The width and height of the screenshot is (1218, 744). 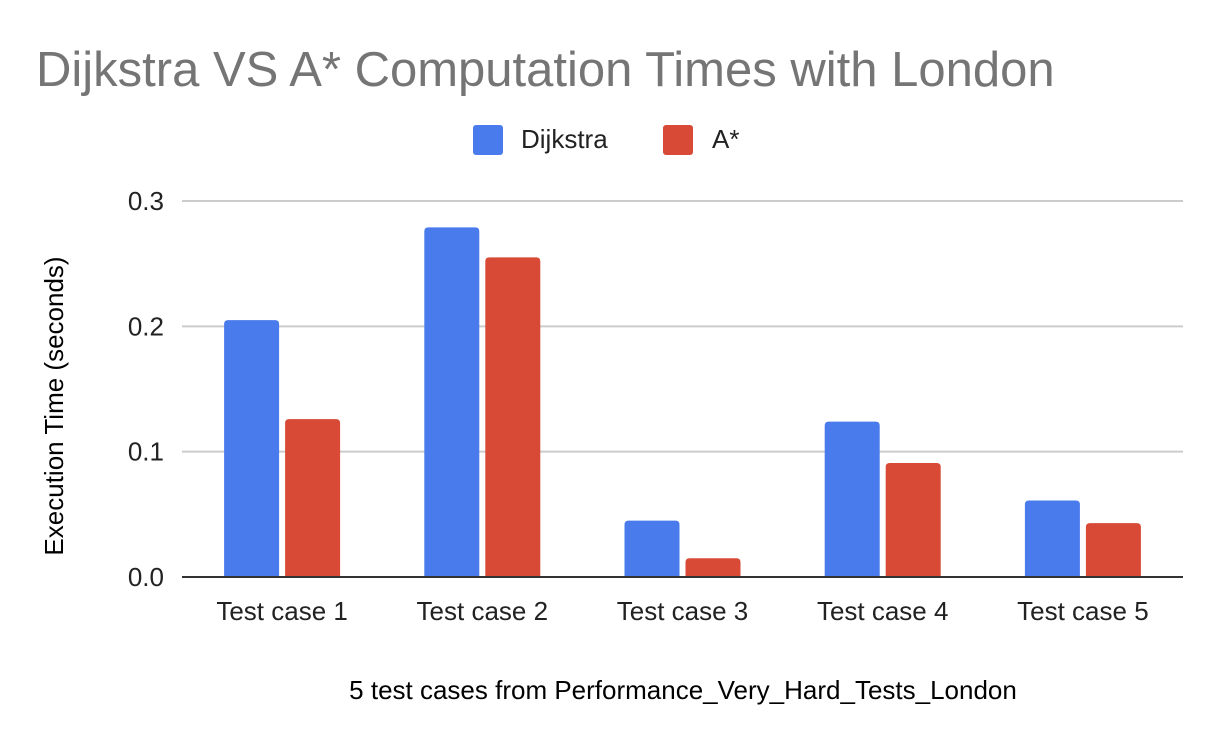 I want to click on y-tick-label: 0.0, so click(x=146, y=577).